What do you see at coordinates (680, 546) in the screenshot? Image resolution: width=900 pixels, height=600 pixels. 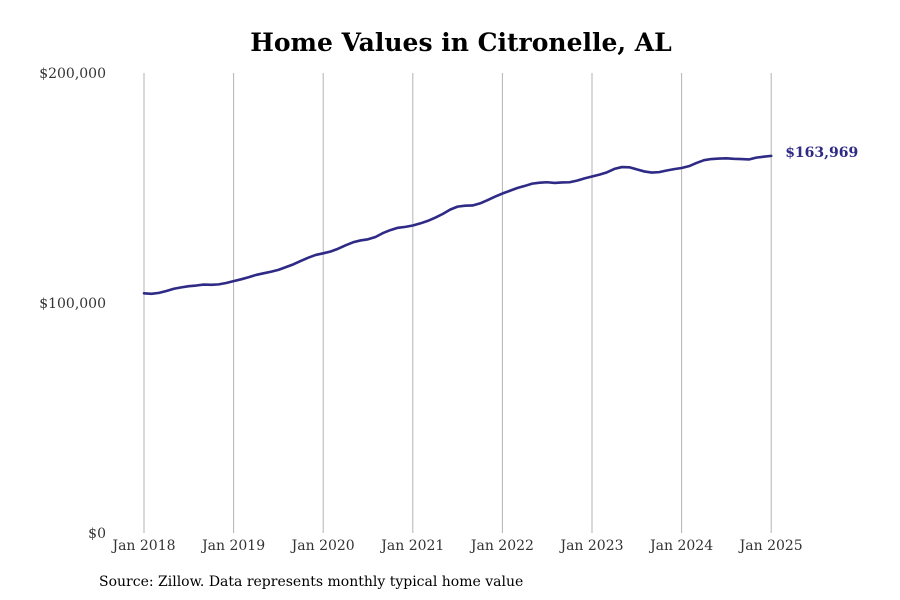 I see `x-tick-label-6: Jan 2024` at bounding box center [680, 546].